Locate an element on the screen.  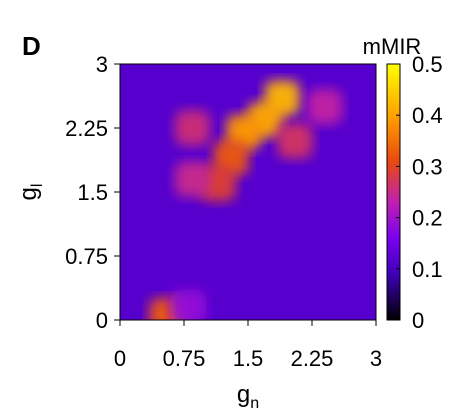
x-axis-label-main: g is located at coordinates (243, 394).